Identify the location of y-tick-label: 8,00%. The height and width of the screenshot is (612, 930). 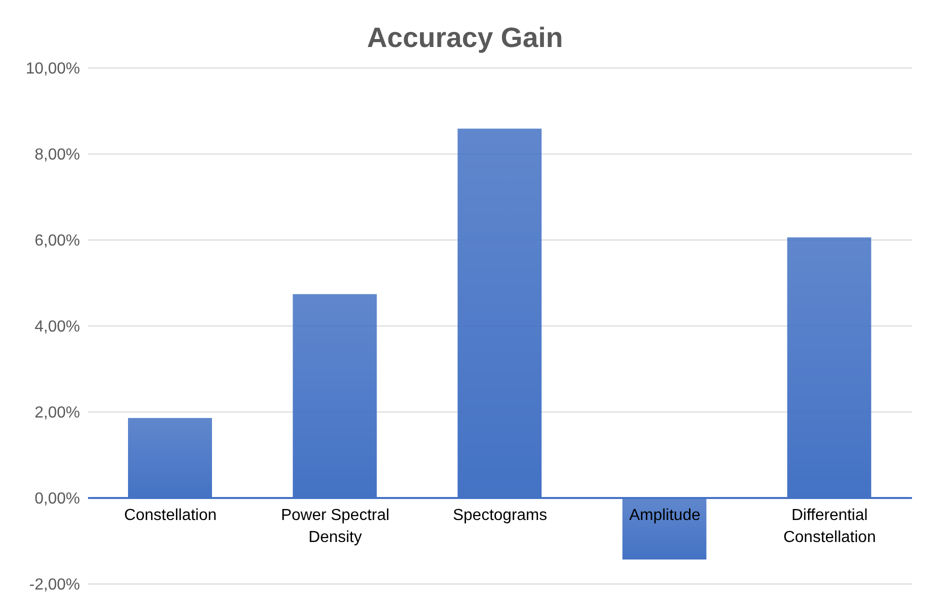
(57, 155).